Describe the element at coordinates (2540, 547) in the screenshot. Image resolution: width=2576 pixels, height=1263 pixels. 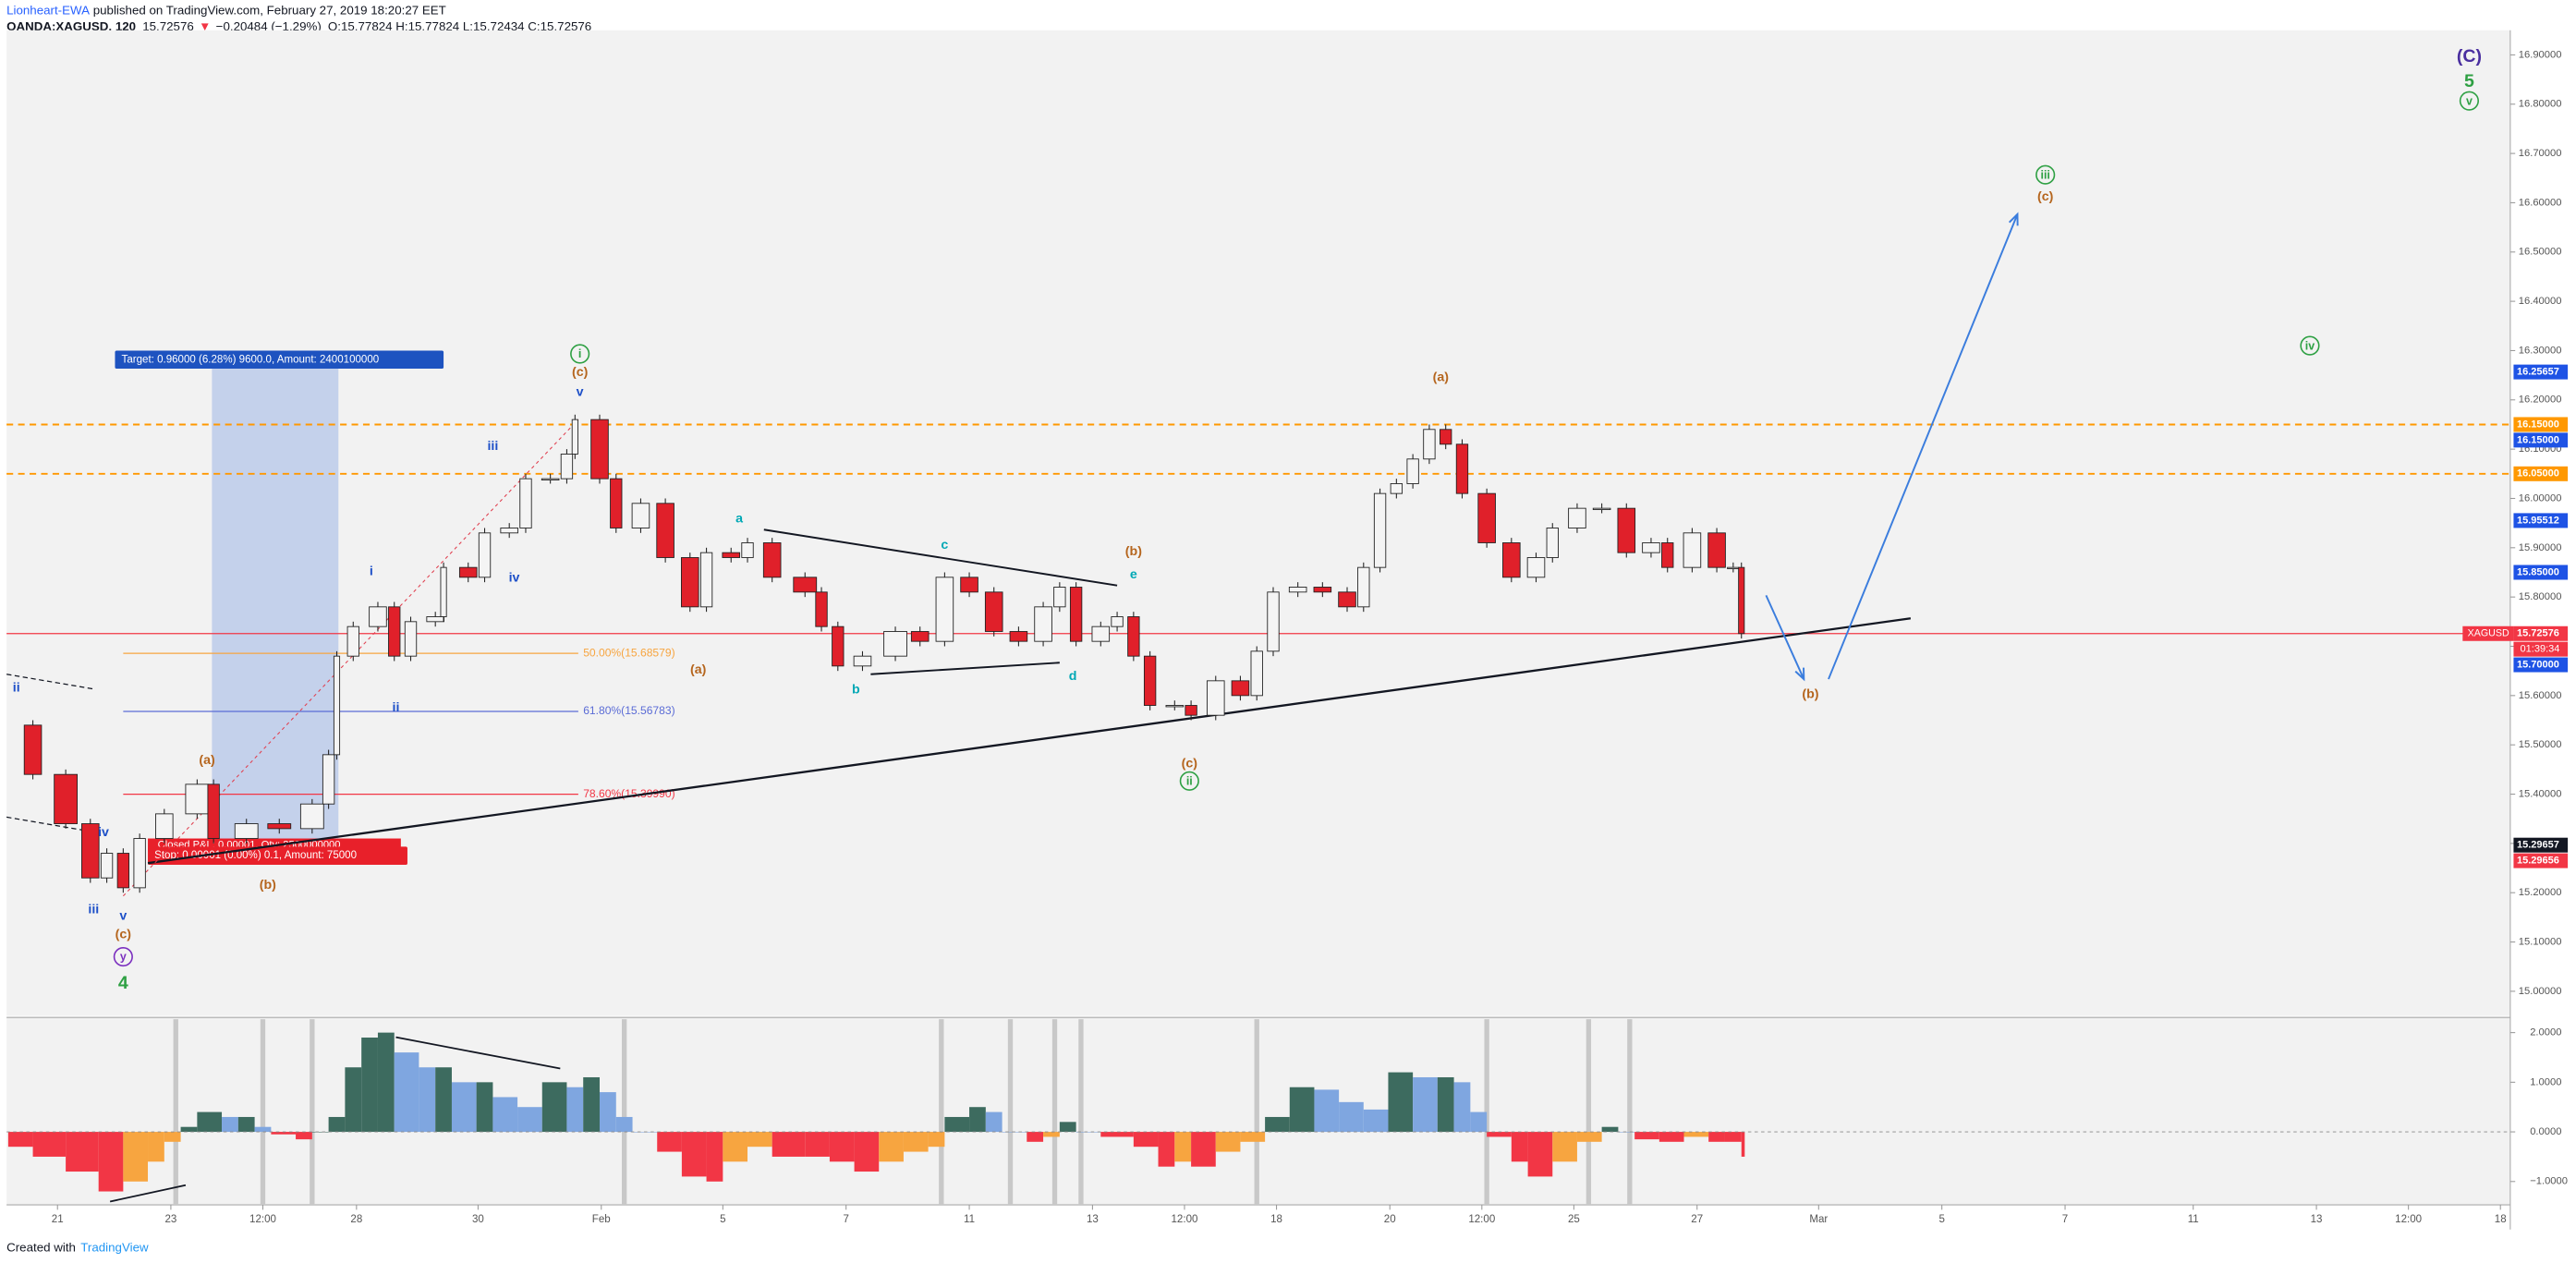
I see `y-tick-label: 15.90000` at that location.